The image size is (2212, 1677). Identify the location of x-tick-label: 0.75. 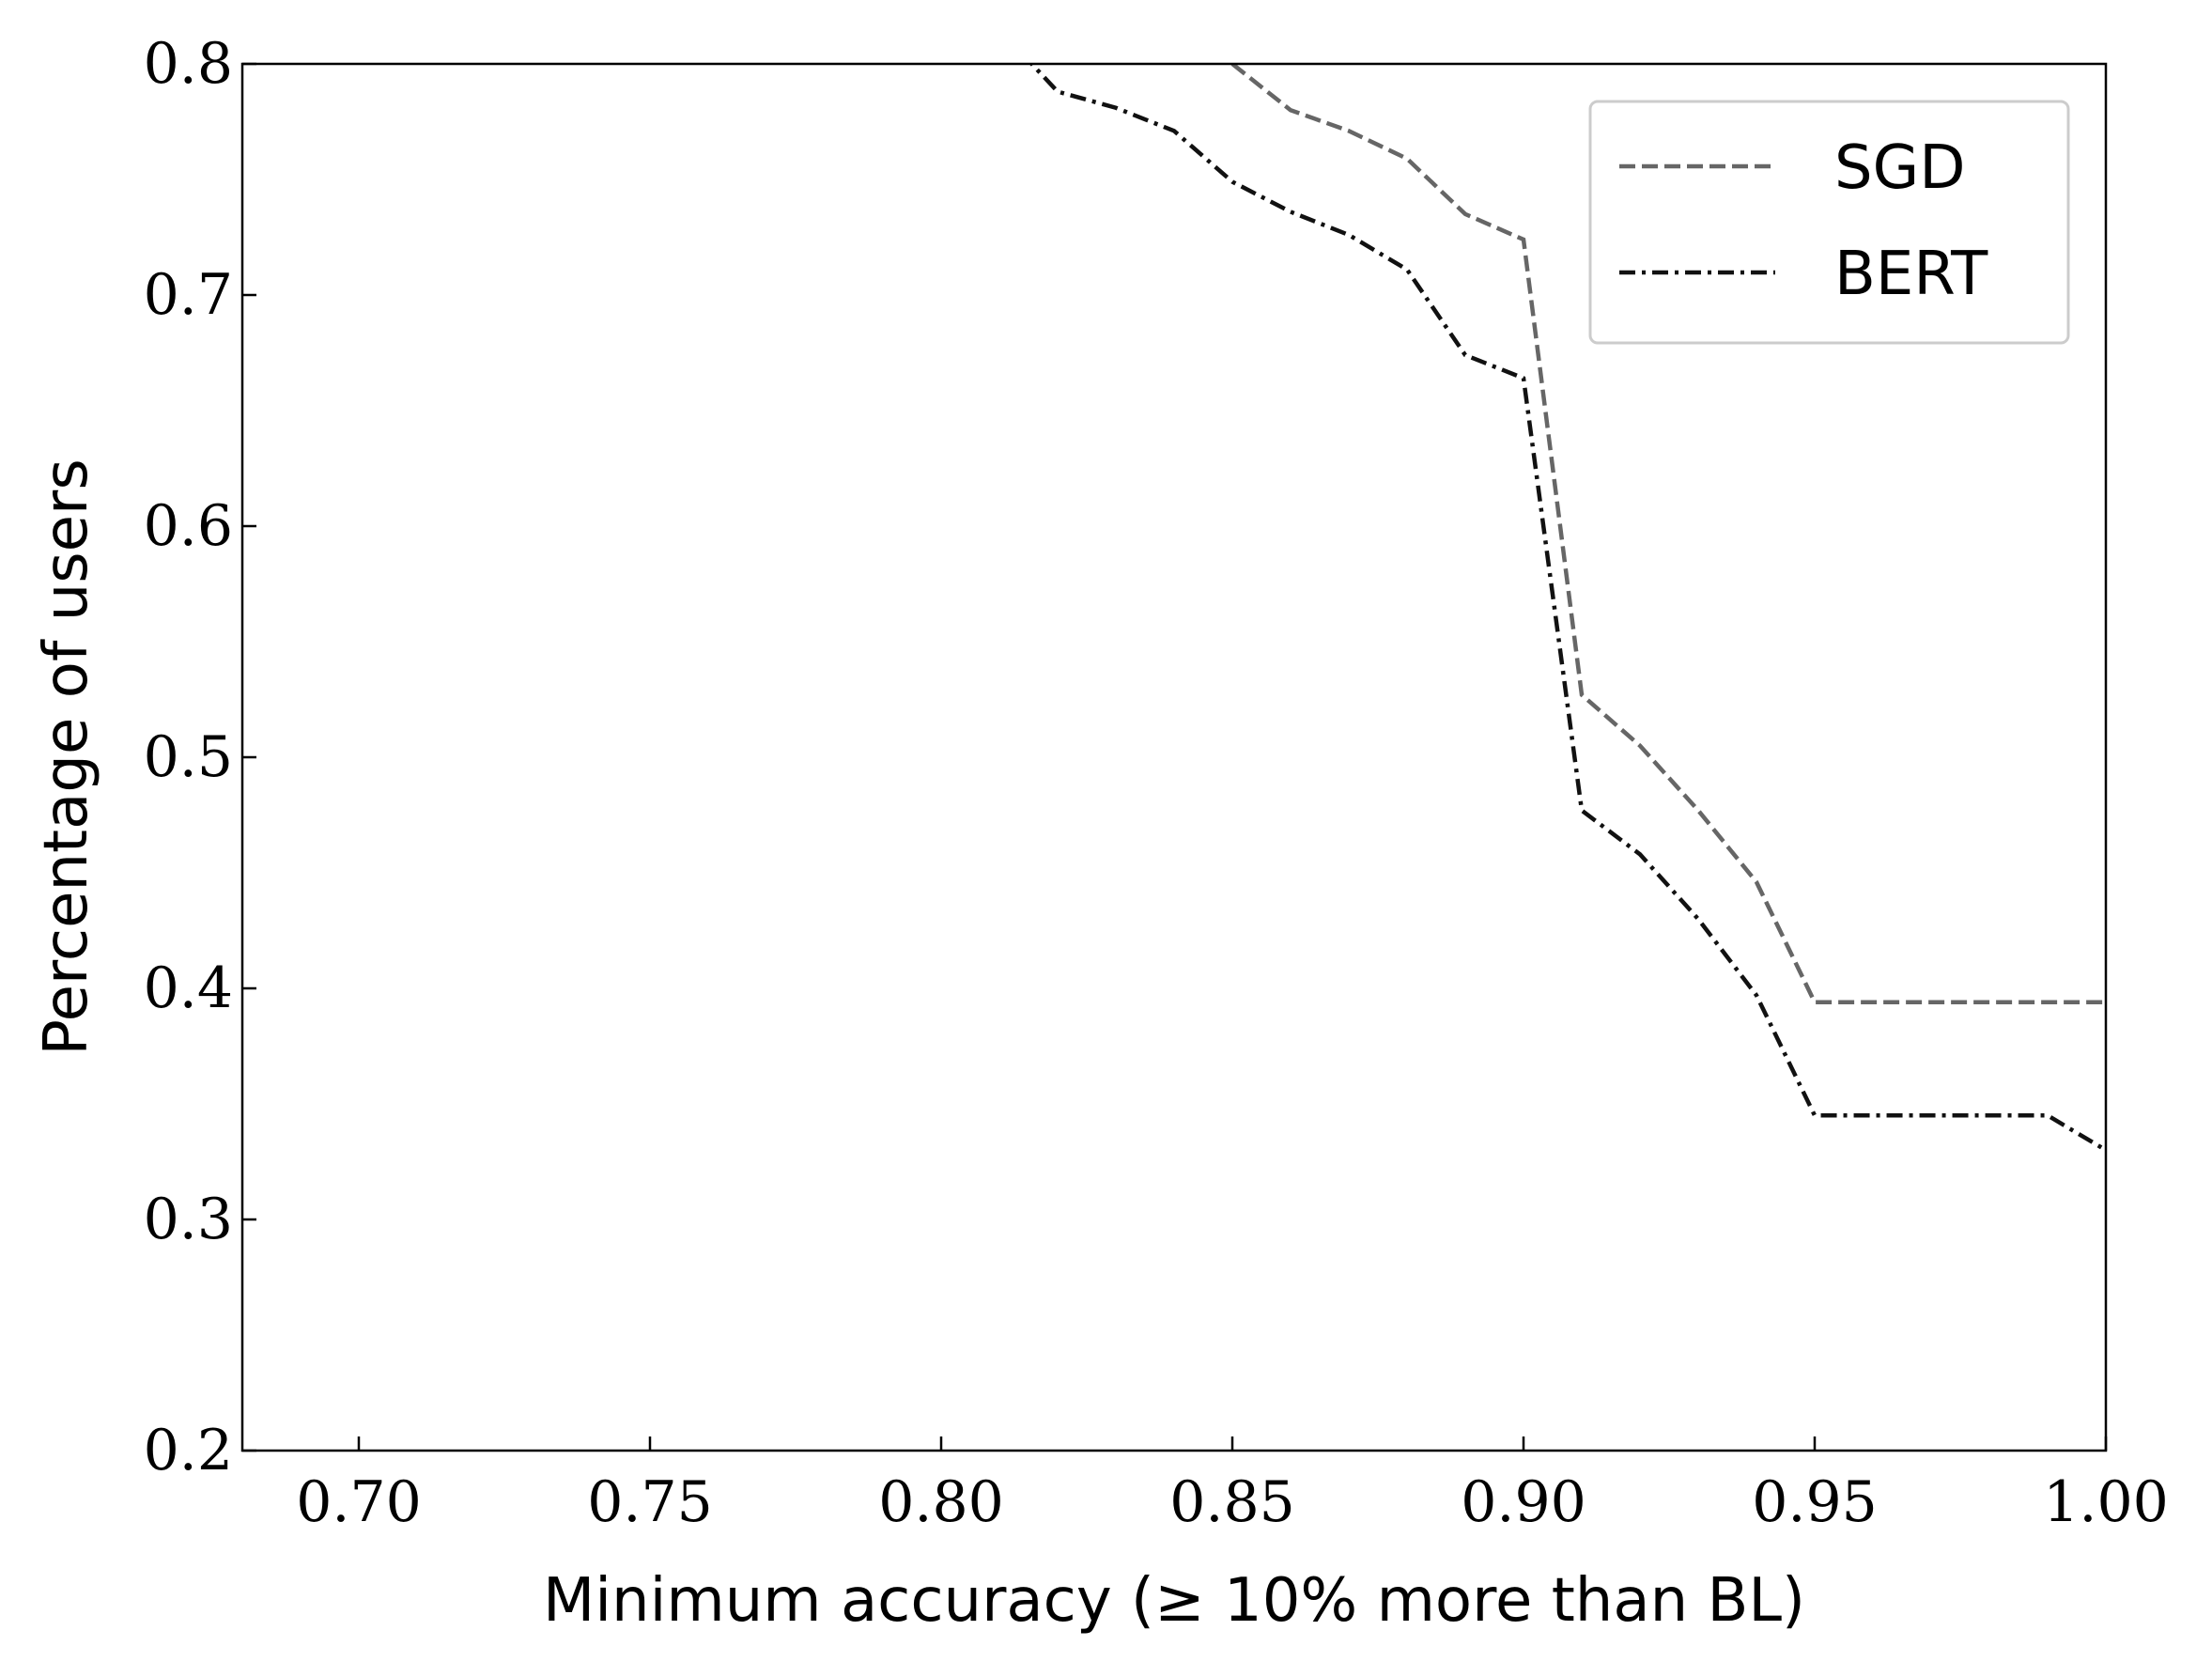
(650, 1502).